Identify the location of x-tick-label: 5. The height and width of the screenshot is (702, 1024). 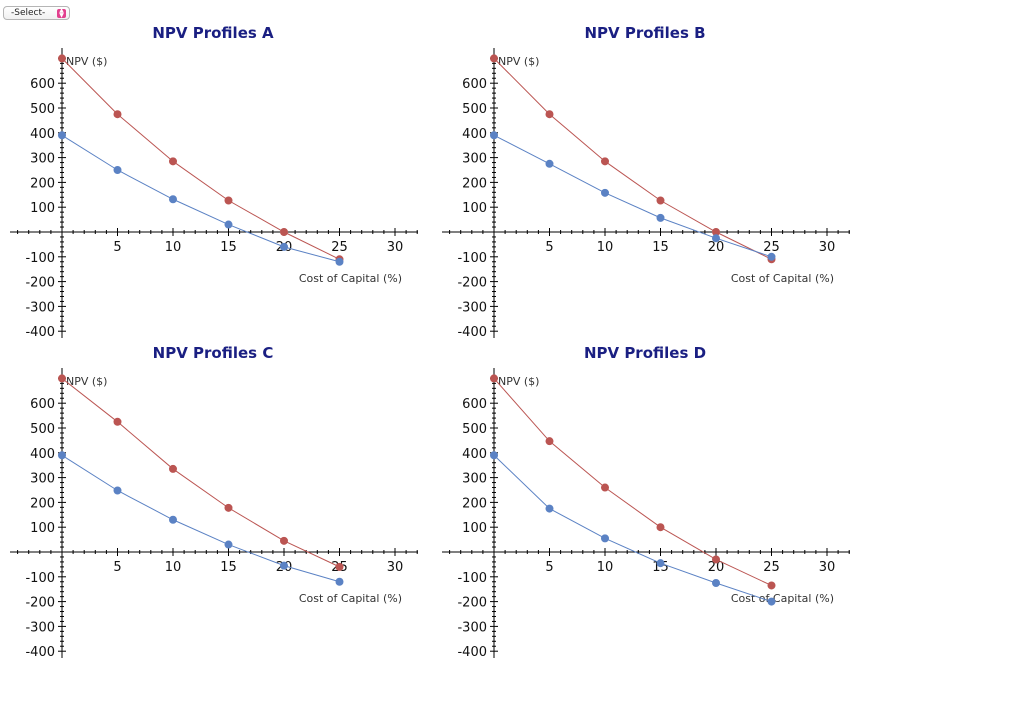
(117, 567).